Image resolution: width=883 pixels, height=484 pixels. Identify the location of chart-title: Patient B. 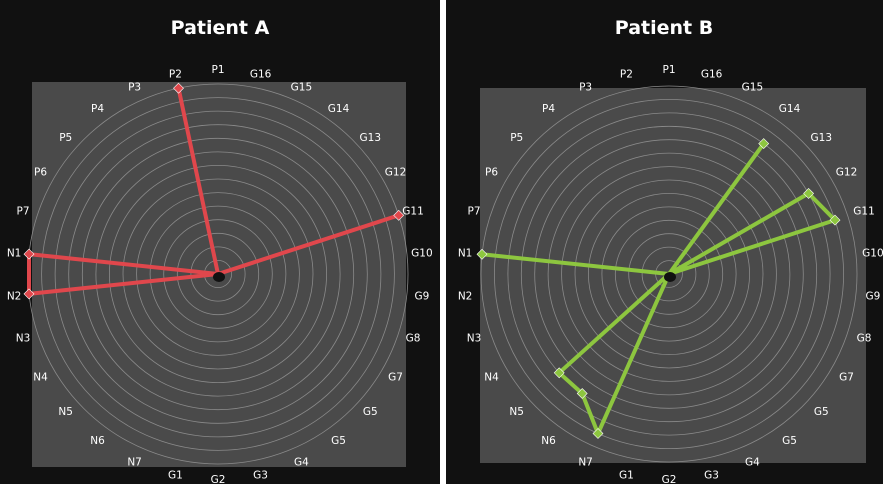
(664, 28).